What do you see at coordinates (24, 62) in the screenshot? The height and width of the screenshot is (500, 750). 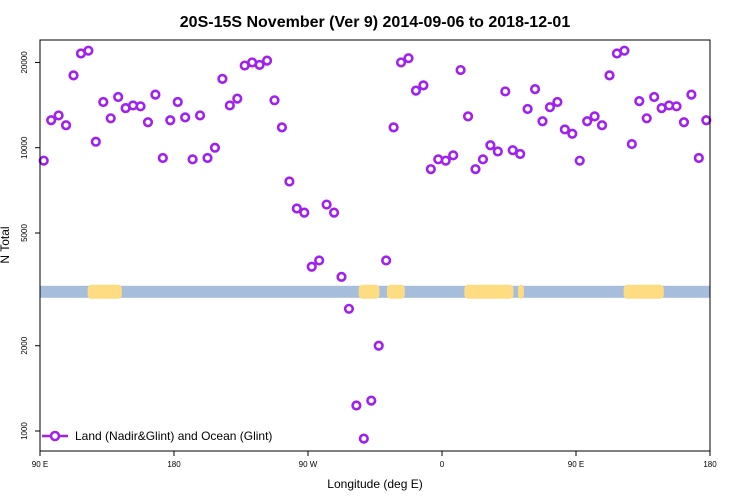 I see `y-tick-label: 20000` at bounding box center [24, 62].